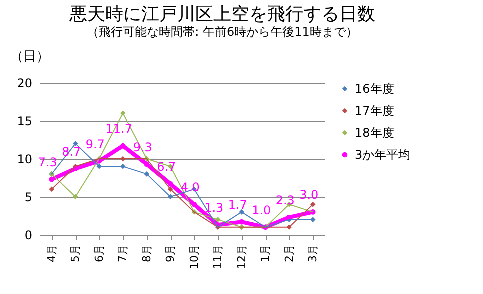 The width and height of the screenshot is (483, 294). I want to click on x-tick-label: 10月, so click(194, 257).